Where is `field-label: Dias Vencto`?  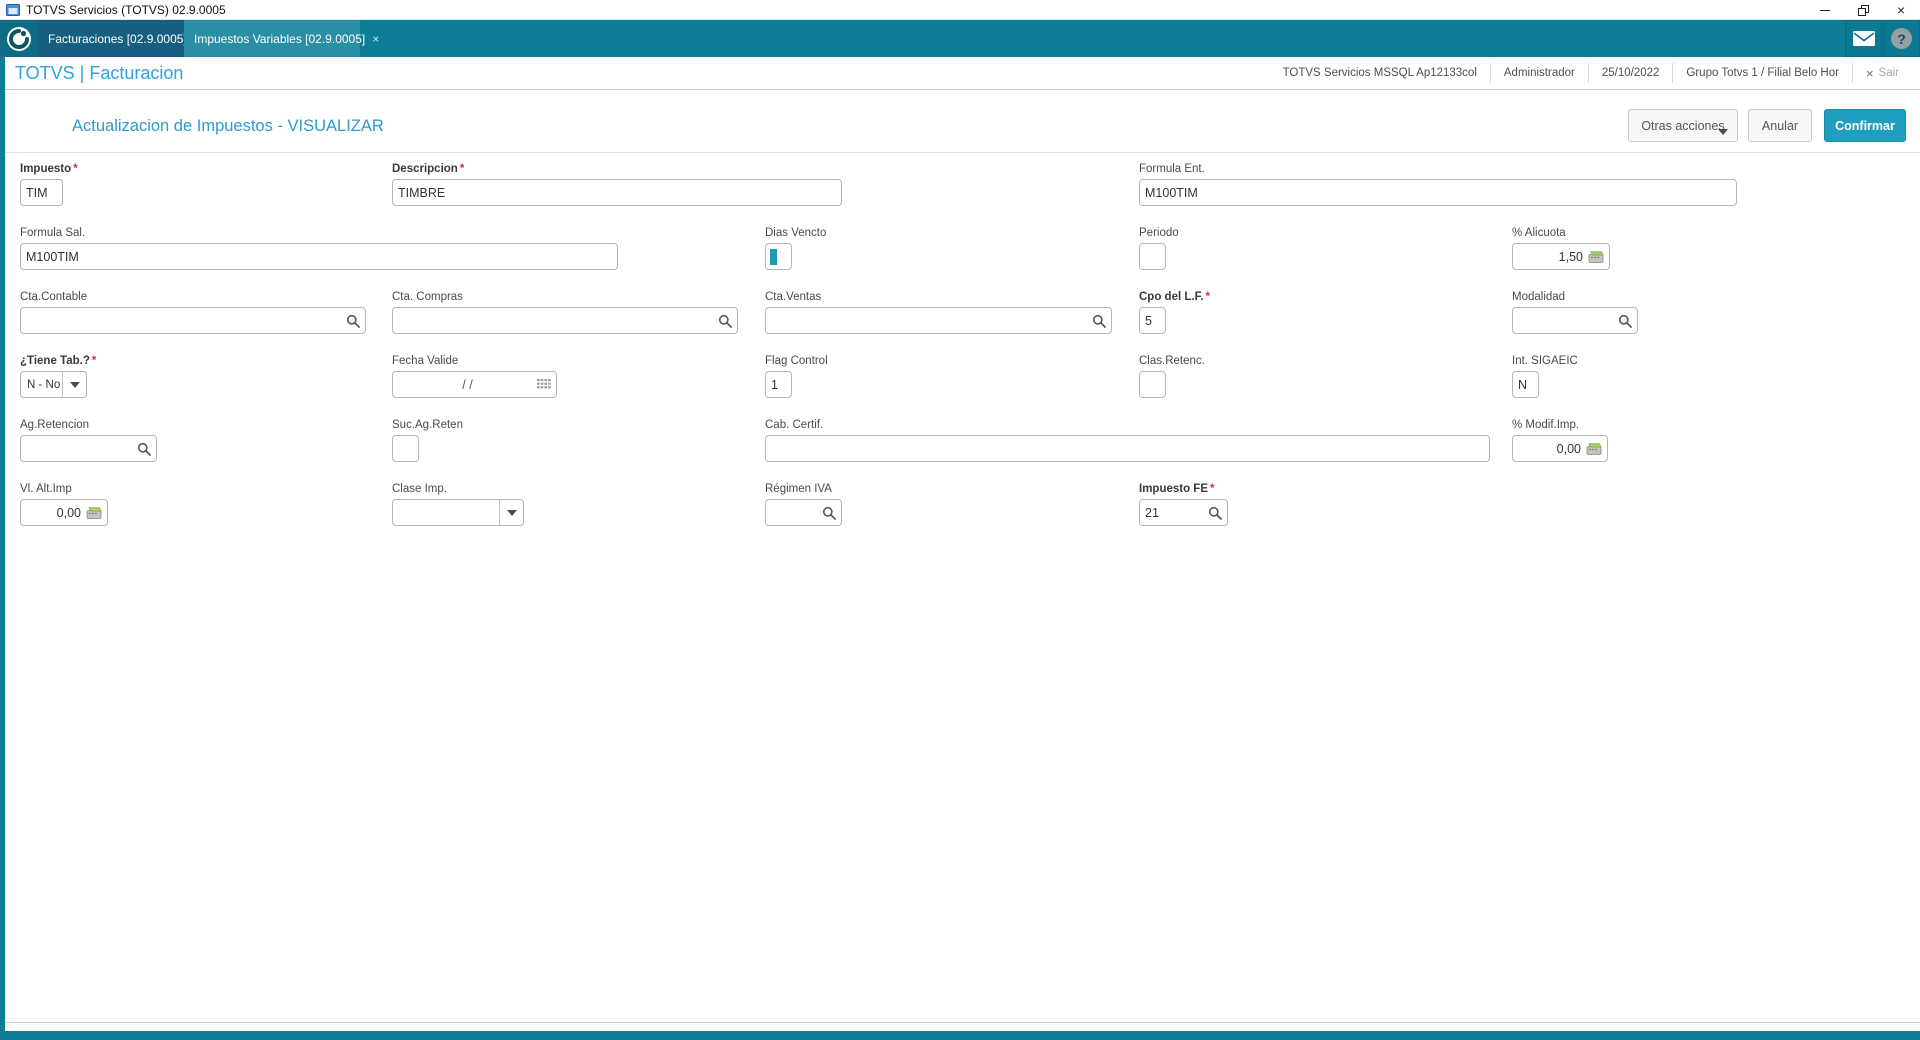 field-label: Dias Vencto is located at coordinates (796, 233).